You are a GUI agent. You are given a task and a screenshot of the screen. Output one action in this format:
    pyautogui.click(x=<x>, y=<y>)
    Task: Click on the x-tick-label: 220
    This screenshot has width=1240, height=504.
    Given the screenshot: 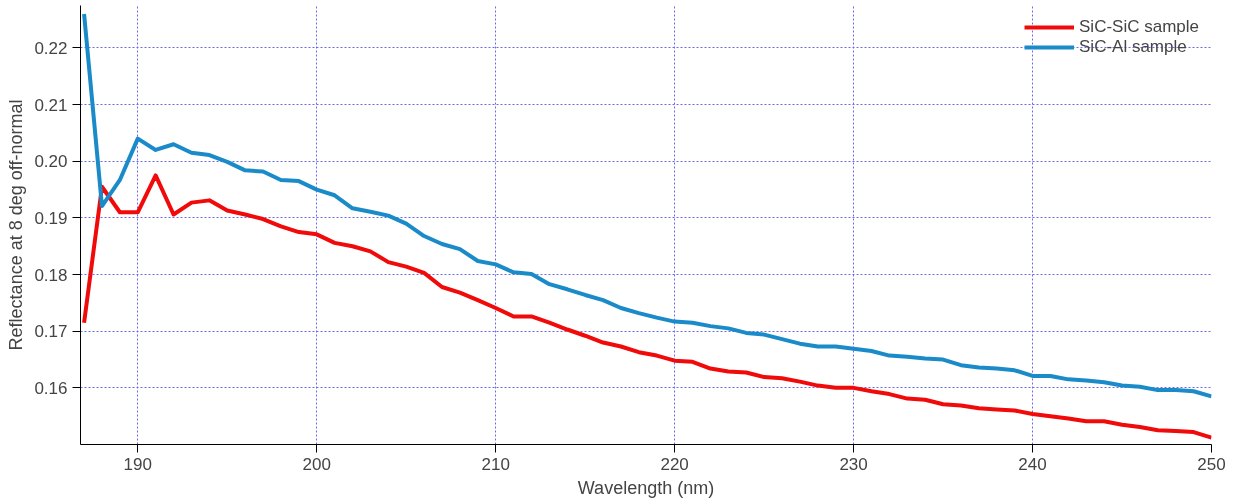 What is the action you would take?
    pyautogui.click(x=674, y=464)
    